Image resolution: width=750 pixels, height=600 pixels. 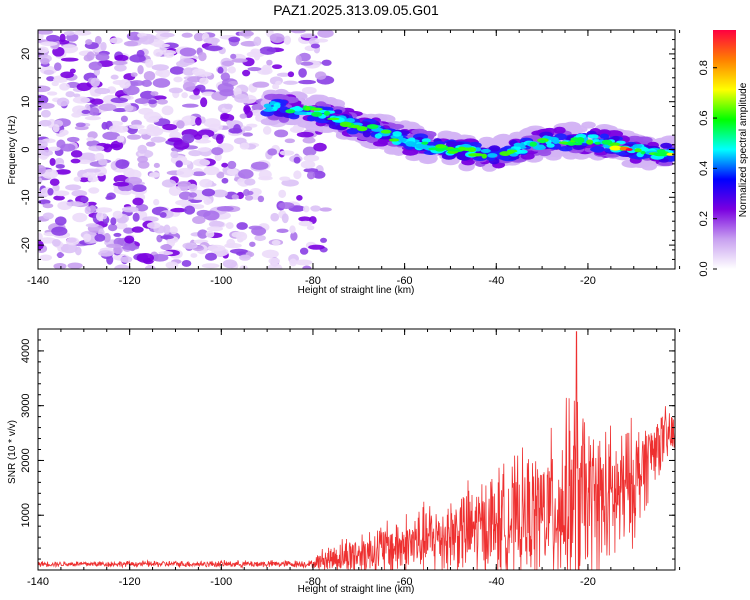 What do you see at coordinates (38, 582) in the screenshot?
I see `x-tick-label: -140` at bounding box center [38, 582].